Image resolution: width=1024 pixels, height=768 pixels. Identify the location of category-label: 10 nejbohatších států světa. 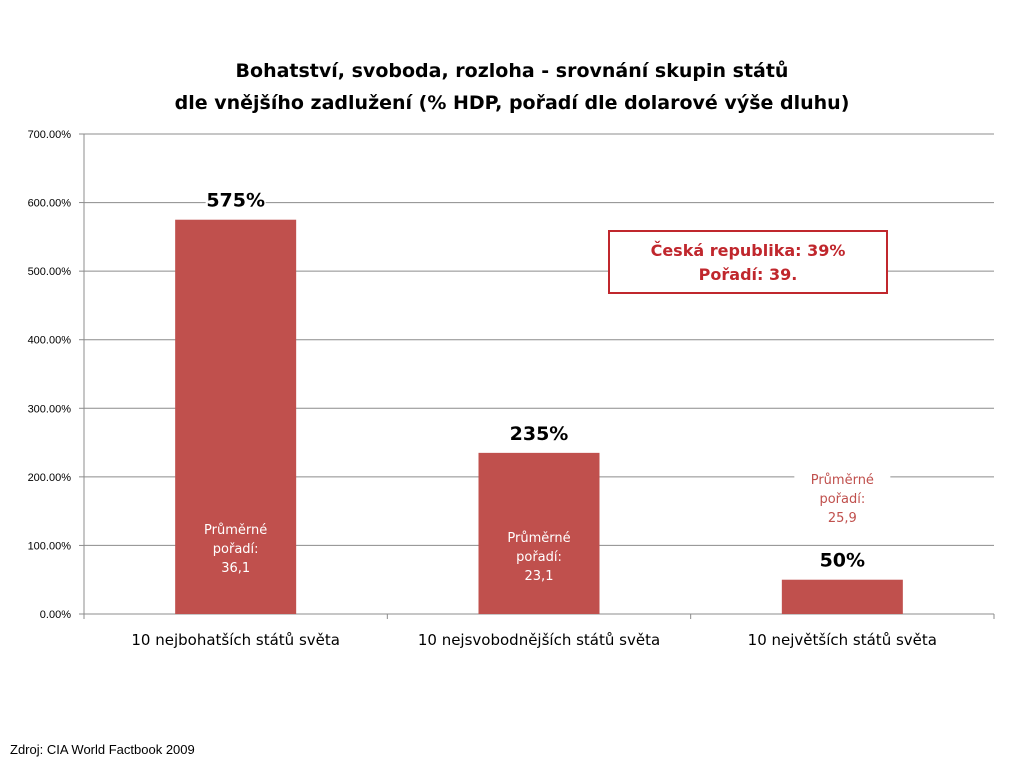
(235, 640).